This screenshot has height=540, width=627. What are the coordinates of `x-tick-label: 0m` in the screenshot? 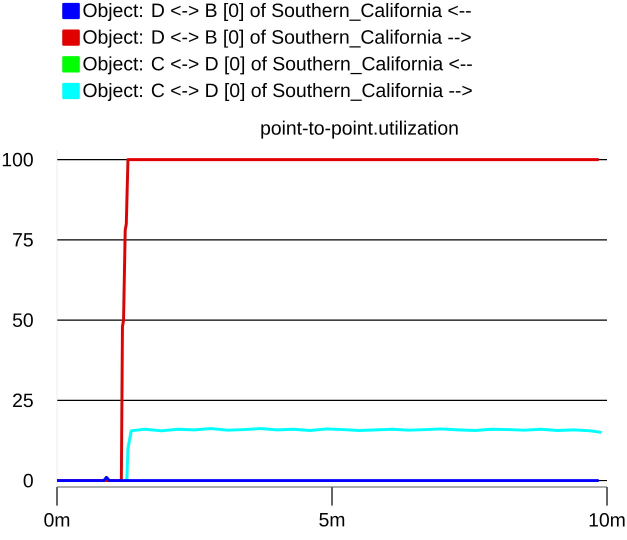 It's located at (57, 520).